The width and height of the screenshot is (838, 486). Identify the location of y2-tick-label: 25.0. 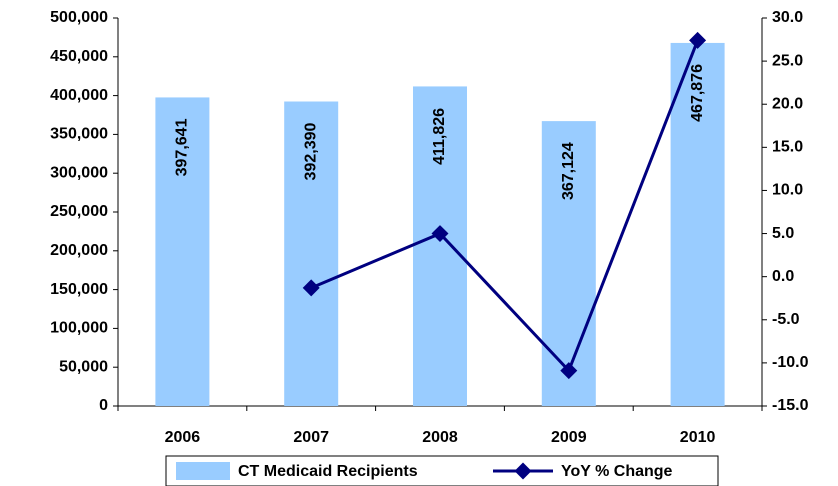
(787, 60).